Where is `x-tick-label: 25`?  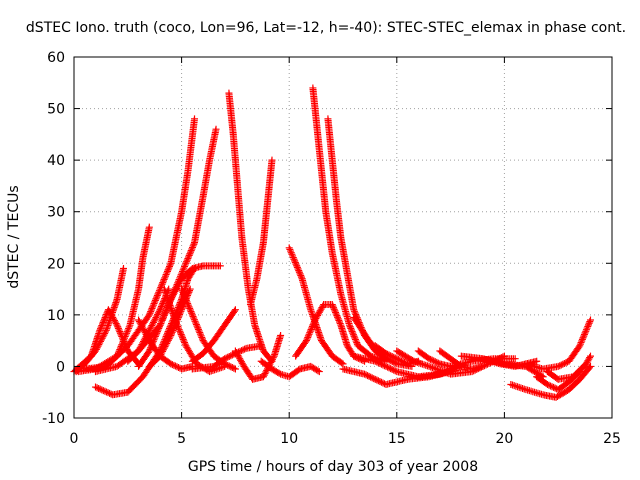 x-tick-label: 25 is located at coordinates (612, 439).